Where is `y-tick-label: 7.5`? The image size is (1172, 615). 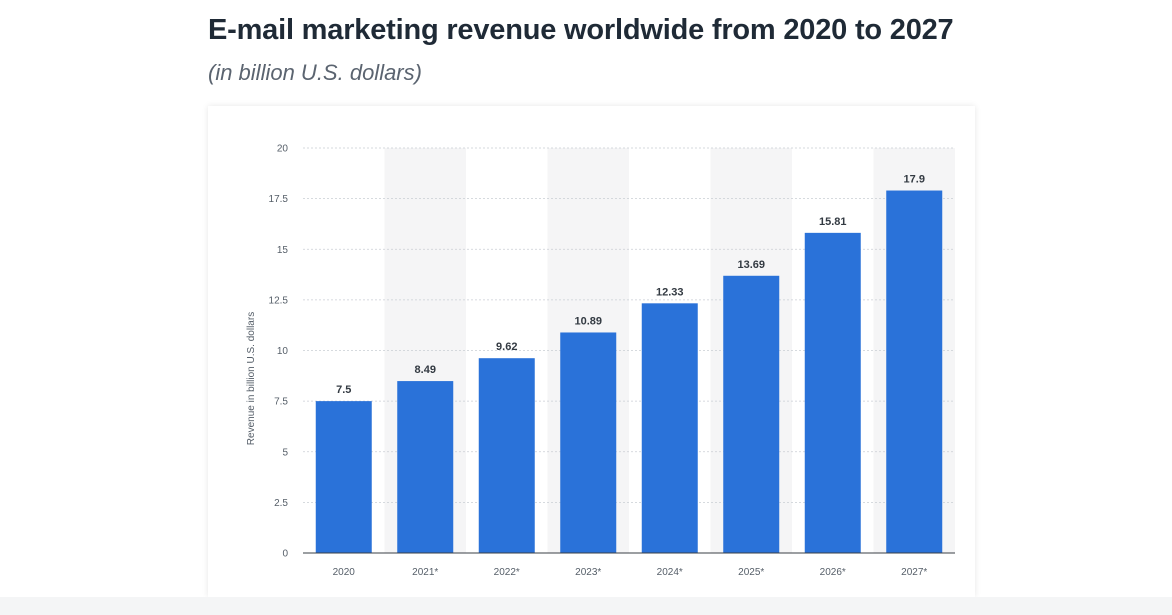
y-tick-label: 7.5 is located at coordinates (281, 402).